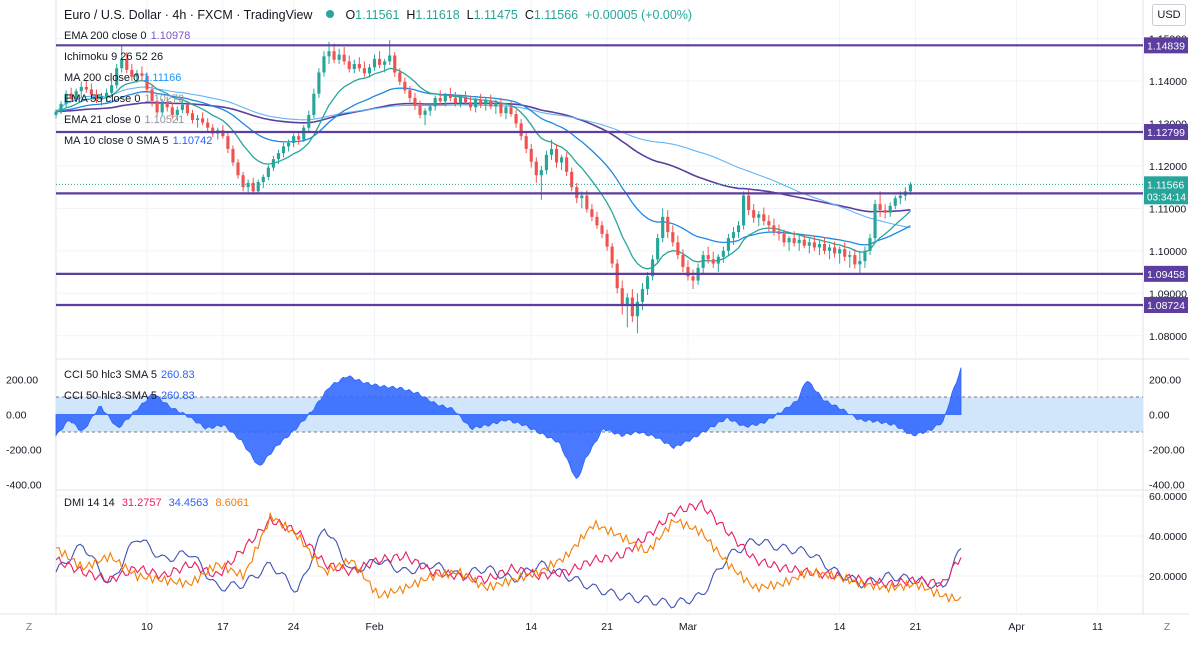 Image resolution: width=1189 pixels, height=645 pixels. Describe the element at coordinates (1166, 197) in the screenshot. I see `bar-countdown-label: 03:34:14` at that location.